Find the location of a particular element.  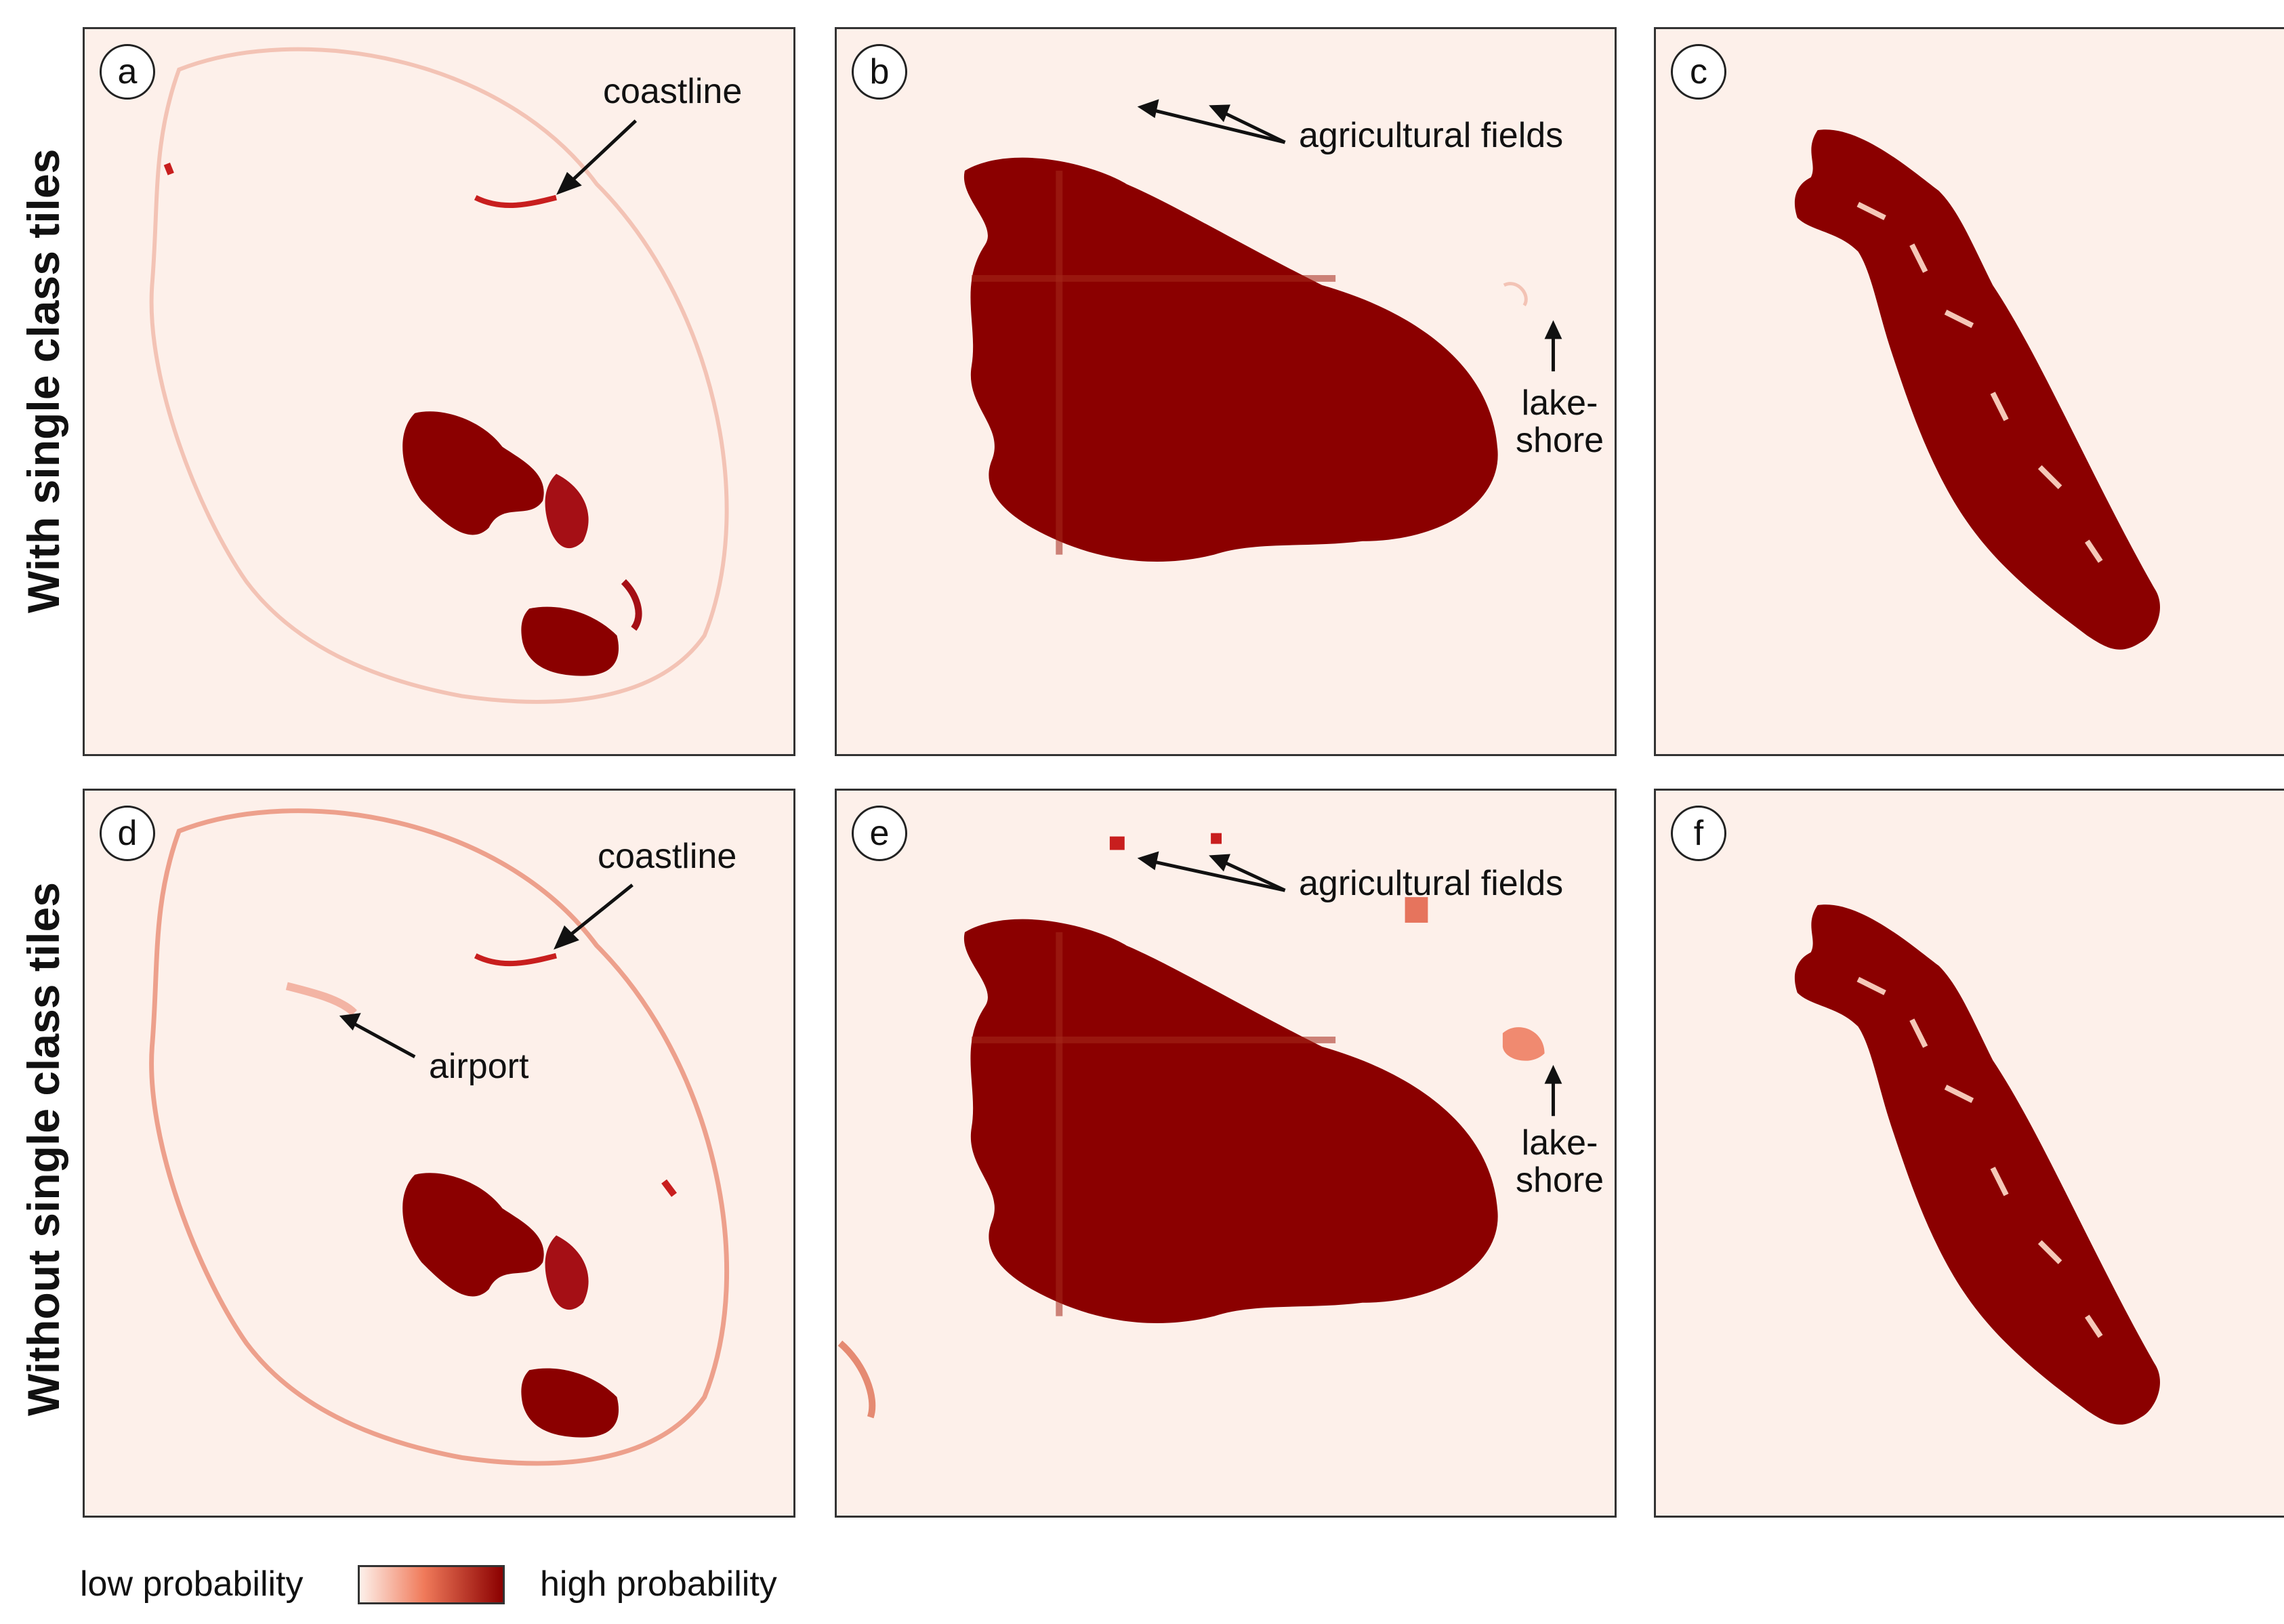

annotation-lakeshore-b: lake- shore is located at coordinates (1560, 422).